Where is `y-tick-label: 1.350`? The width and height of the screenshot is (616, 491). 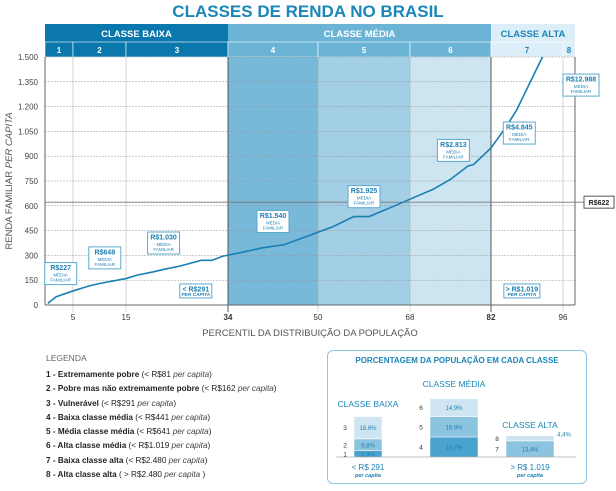
y-tick-label: 1.350 is located at coordinates (28, 82).